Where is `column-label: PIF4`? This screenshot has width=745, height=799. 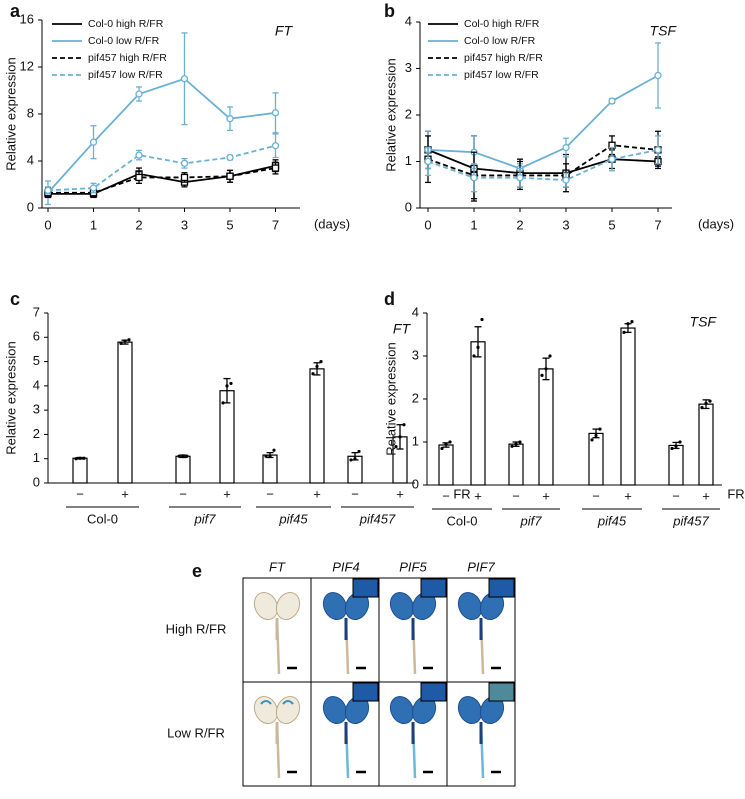
column-label: PIF4 is located at coordinates (345, 566).